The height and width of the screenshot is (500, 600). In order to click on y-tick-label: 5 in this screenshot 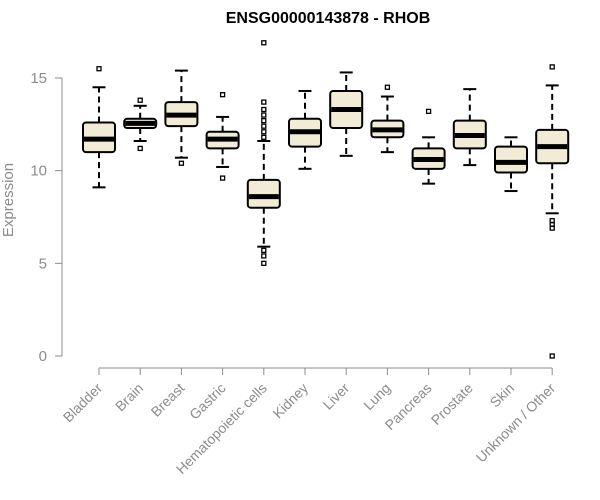, I will do `click(43, 263)`.